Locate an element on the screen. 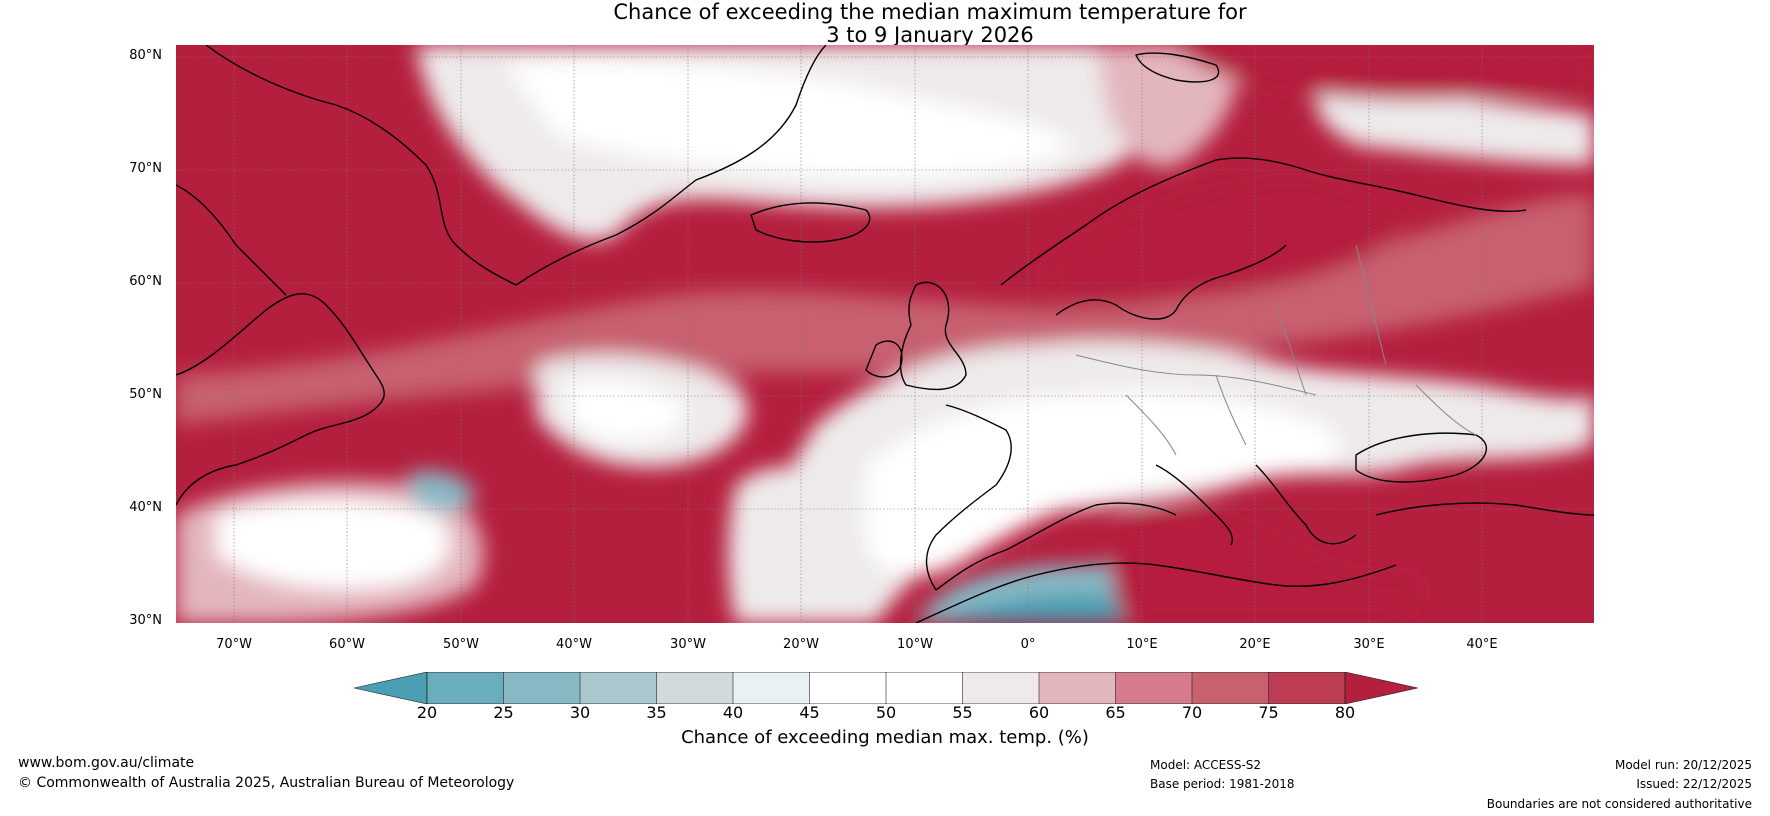  lat-label-30n: 30°N is located at coordinates (145, 620).